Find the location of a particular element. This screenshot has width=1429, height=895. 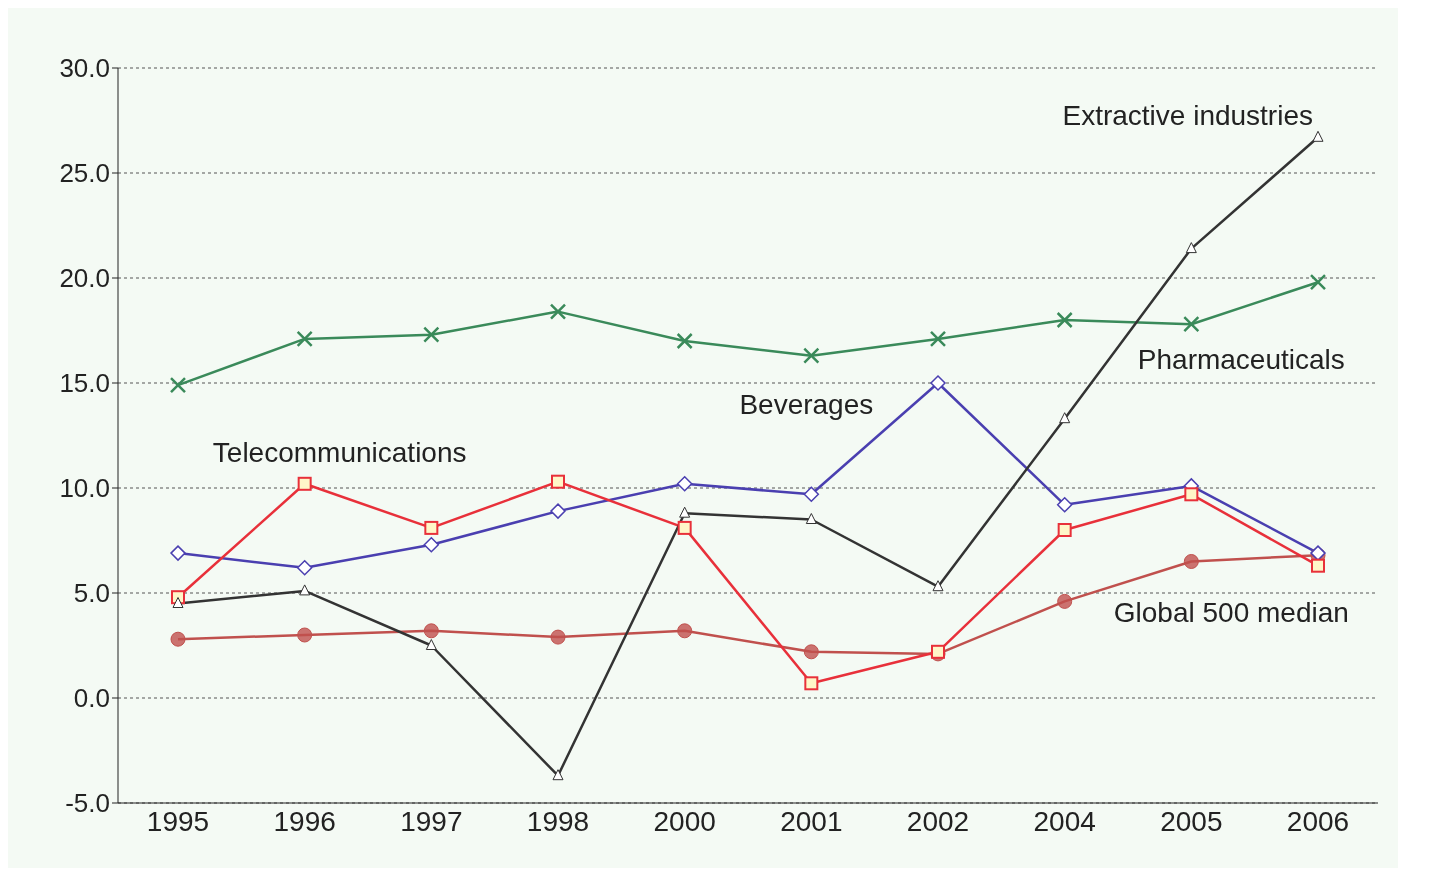

y-tick-label: 20.0 is located at coordinates (84, 278).